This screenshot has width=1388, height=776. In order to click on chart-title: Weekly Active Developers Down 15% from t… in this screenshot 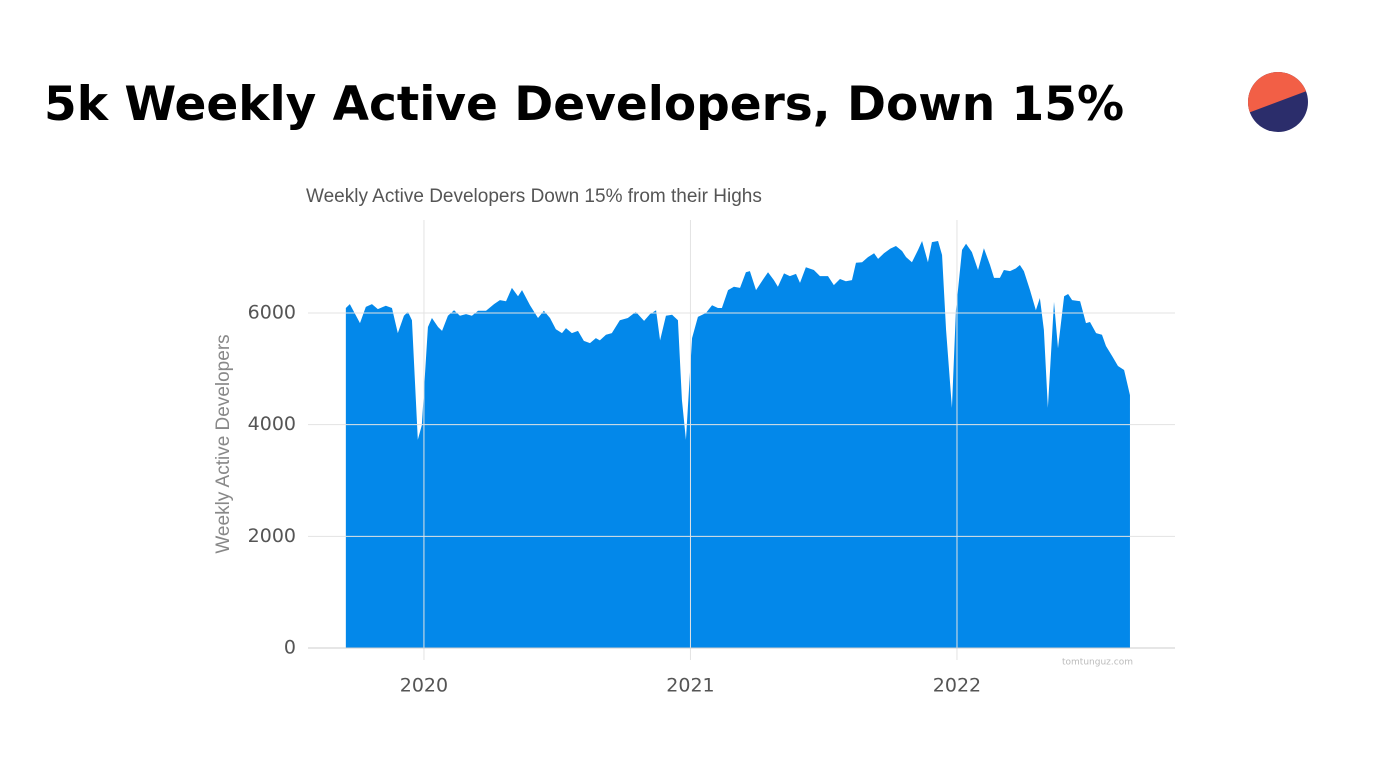, I will do `click(534, 196)`.